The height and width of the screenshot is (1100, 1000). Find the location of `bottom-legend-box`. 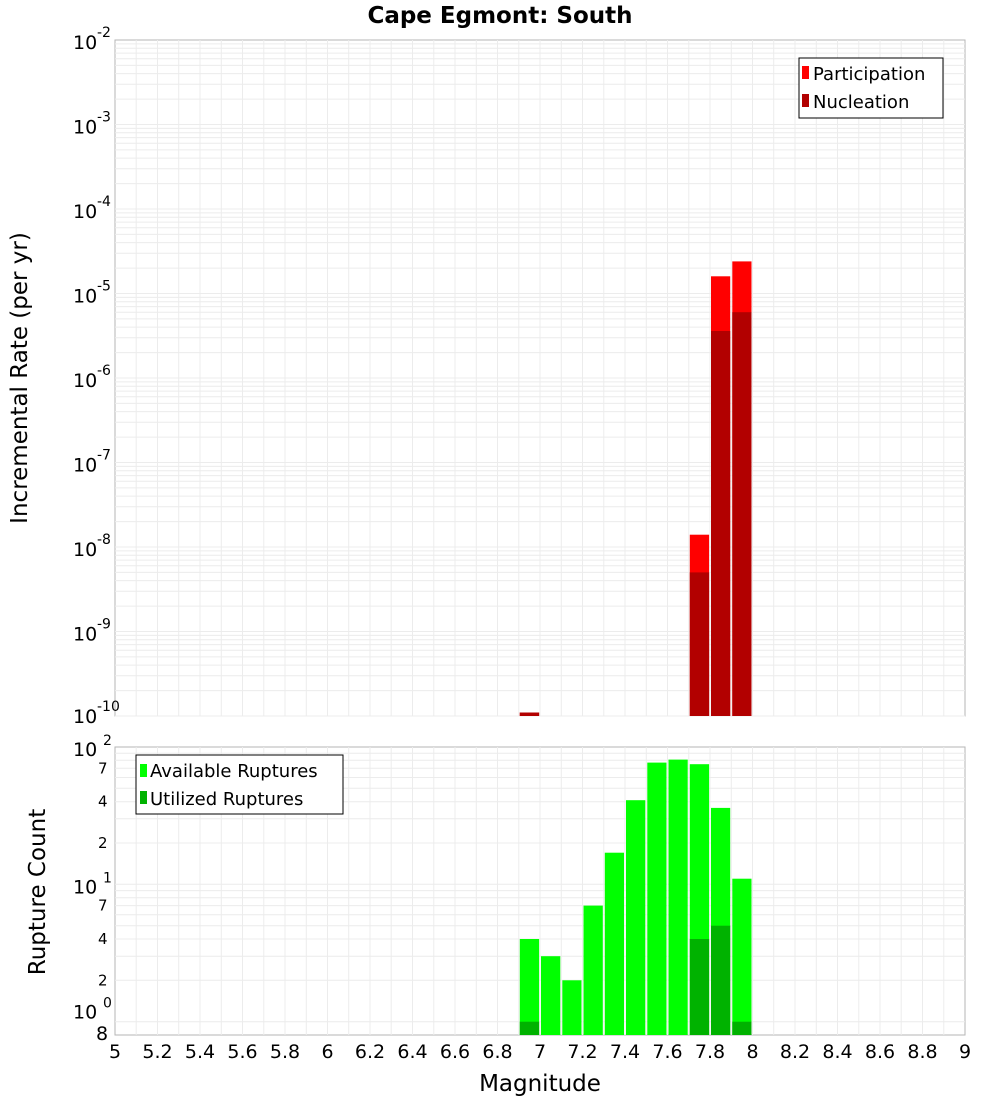

bottom-legend-box is located at coordinates (239, 784).